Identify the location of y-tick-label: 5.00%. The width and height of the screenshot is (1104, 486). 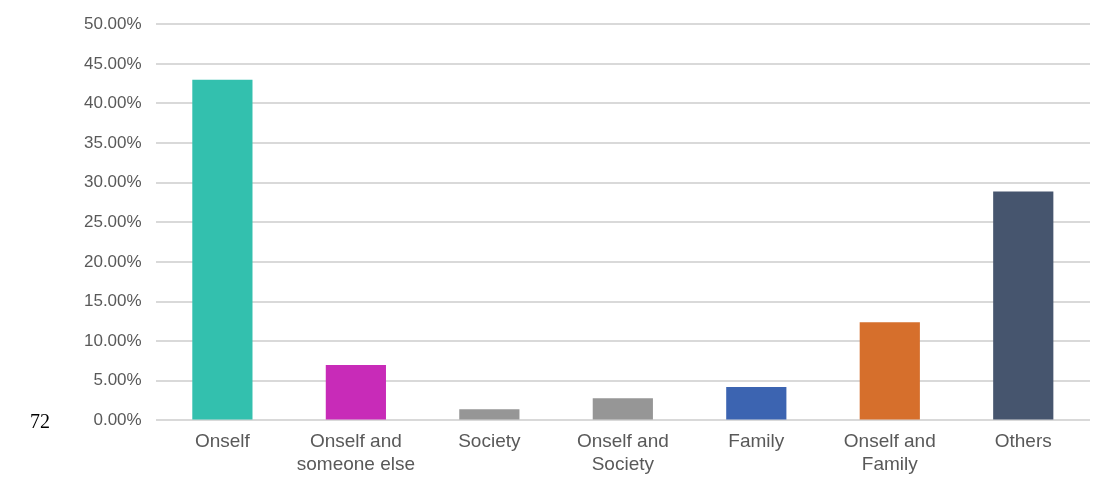
(117, 380).